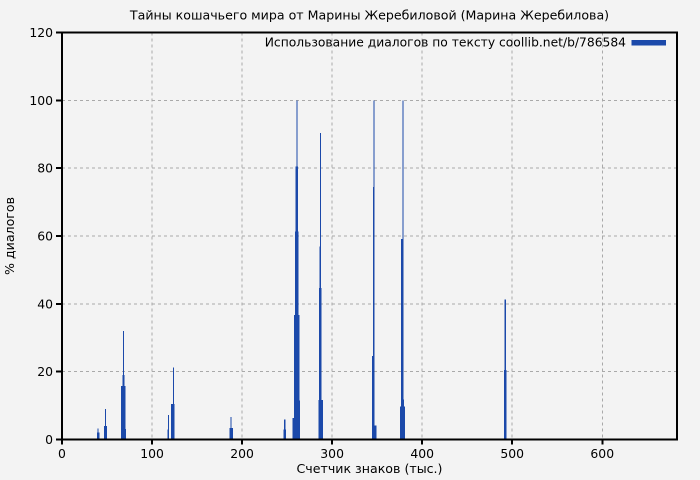 Image resolution: width=700 pixels, height=480 pixels. What do you see at coordinates (45, 303) in the screenshot?
I see `y-tick-label-40: 40` at bounding box center [45, 303].